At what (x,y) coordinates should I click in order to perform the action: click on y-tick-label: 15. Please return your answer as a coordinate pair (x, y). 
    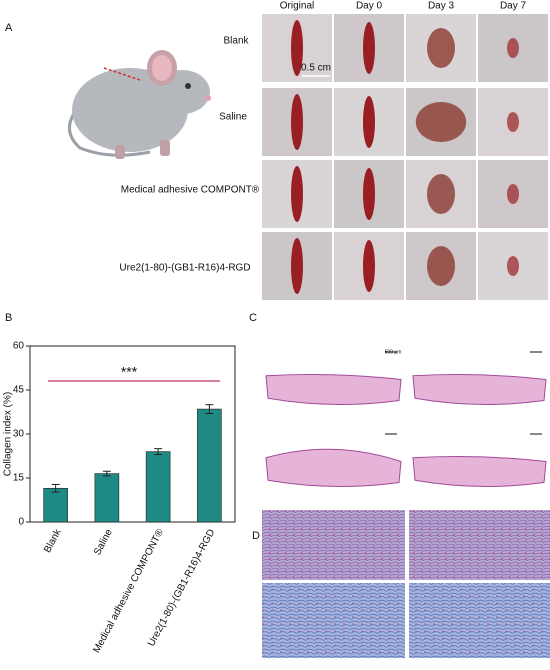
    Looking at the image, I should click on (19, 478).